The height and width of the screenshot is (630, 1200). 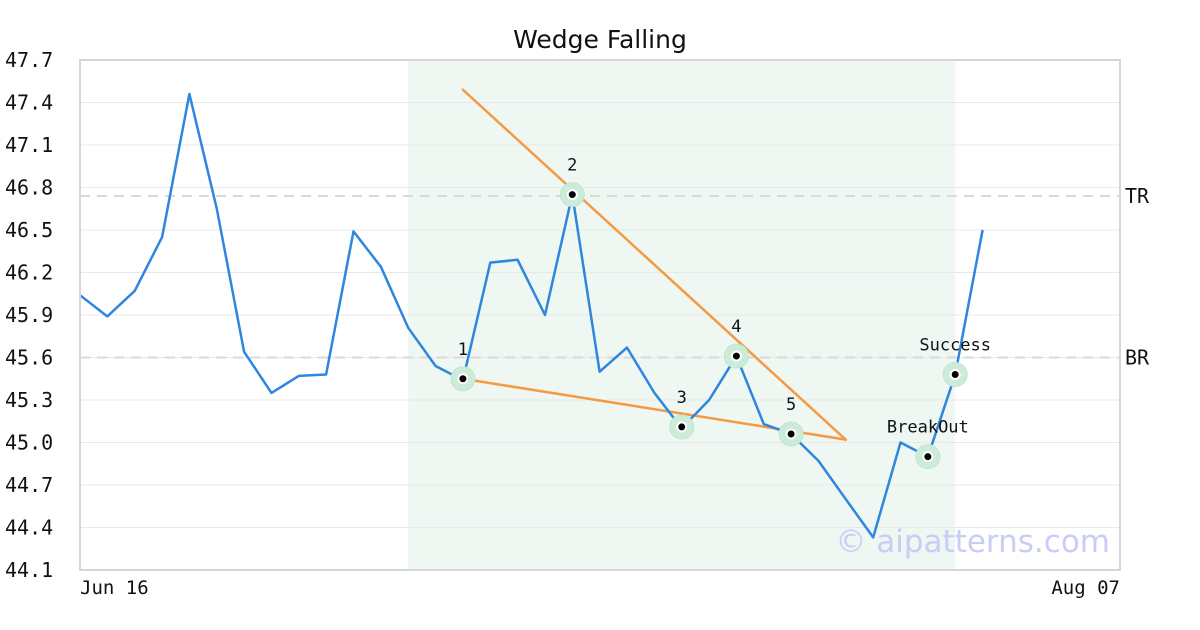 I want to click on pattern-point-label-3: 3, so click(x=682, y=398).